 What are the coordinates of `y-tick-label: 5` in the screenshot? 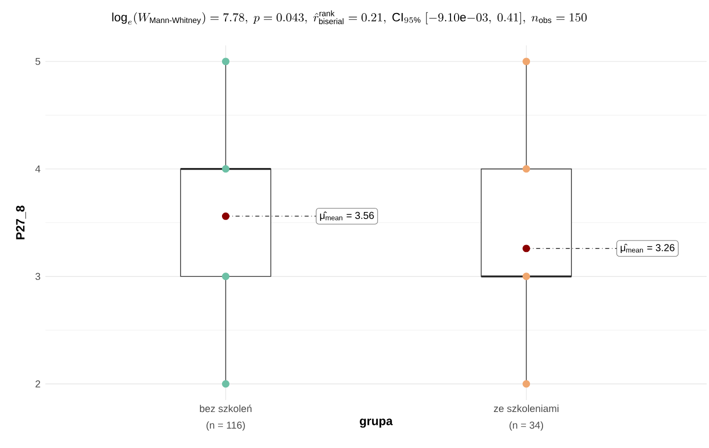 It's located at (37, 61).